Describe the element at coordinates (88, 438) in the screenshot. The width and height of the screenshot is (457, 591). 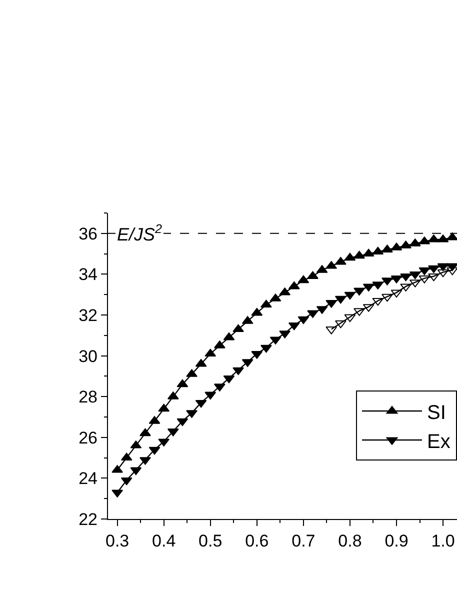
I see `y-tick-label: 26` at that location.